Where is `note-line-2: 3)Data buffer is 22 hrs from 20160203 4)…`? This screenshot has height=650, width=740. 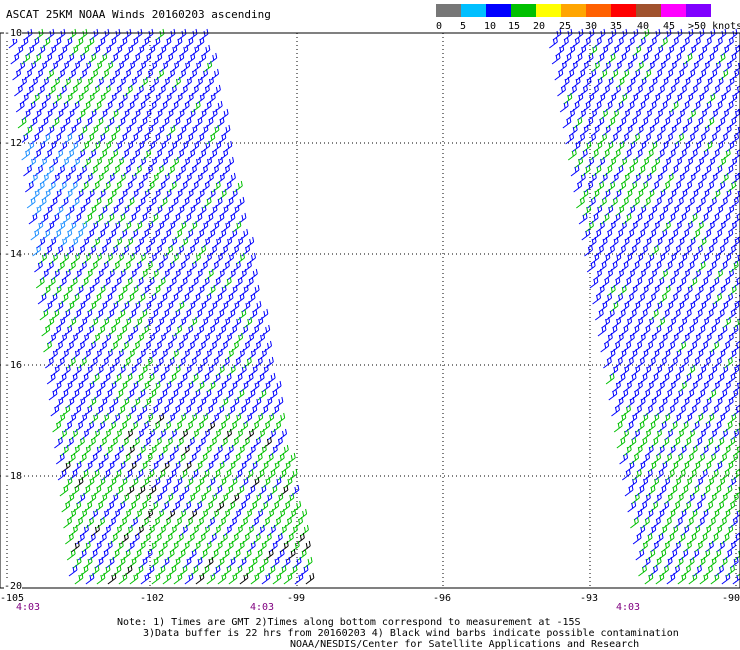 note-line-2: 3)Data buffer is 22 hrs from 20160203 4)… is located at coordinates (411, 633).